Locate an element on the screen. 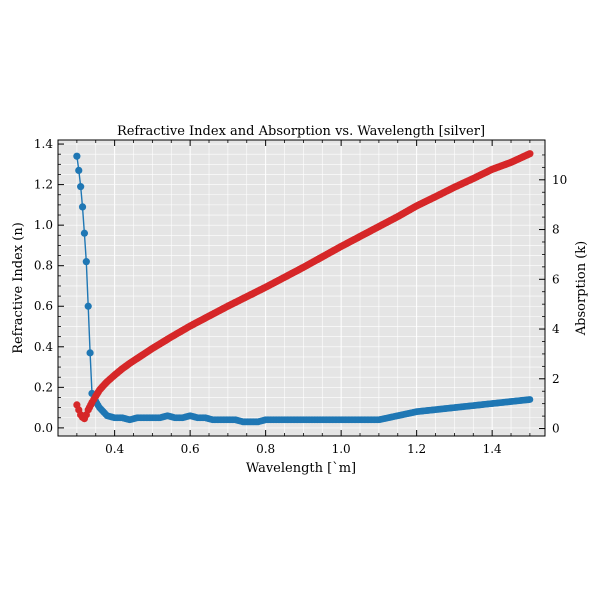  y-left-tick-label: 1.2 is located at coordinates (43, 185).